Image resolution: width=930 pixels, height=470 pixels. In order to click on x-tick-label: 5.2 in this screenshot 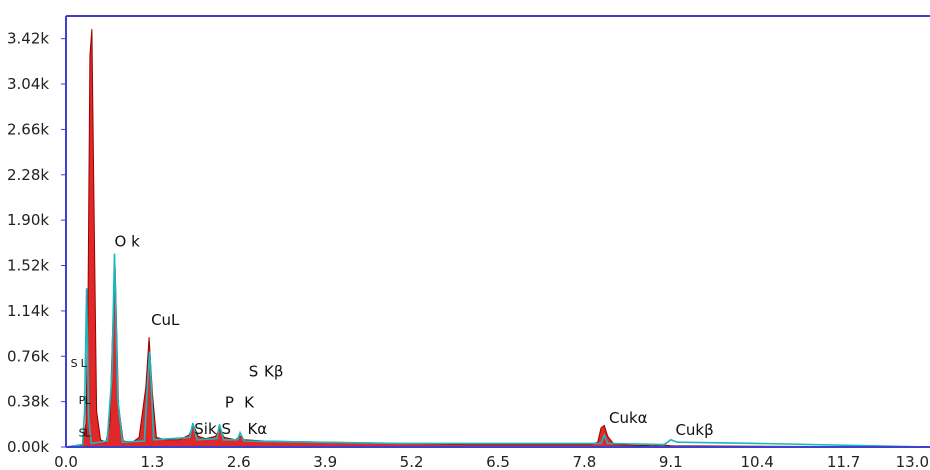, I will do `click(412, 461)`.